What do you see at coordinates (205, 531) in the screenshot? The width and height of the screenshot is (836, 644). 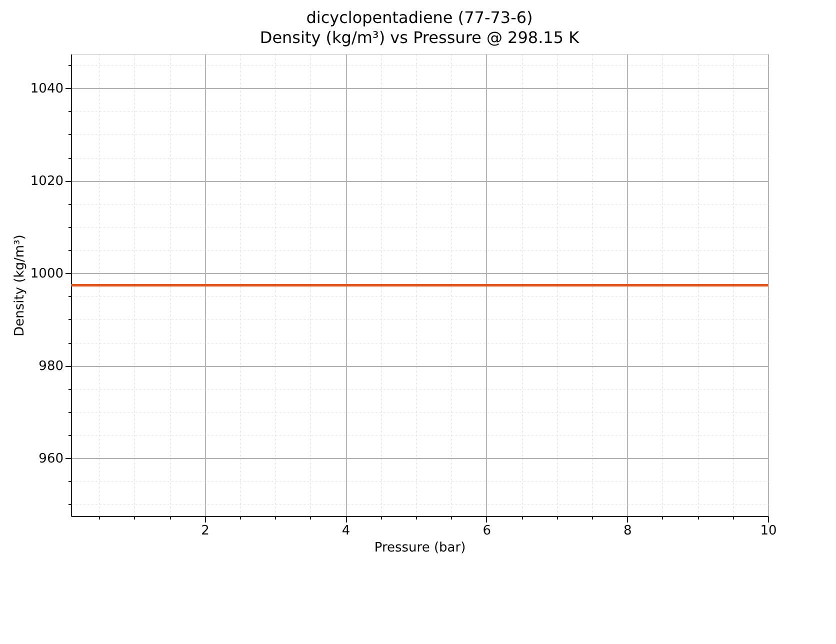 I see `x-tick-label: 2` at bounding box center [205, 531].